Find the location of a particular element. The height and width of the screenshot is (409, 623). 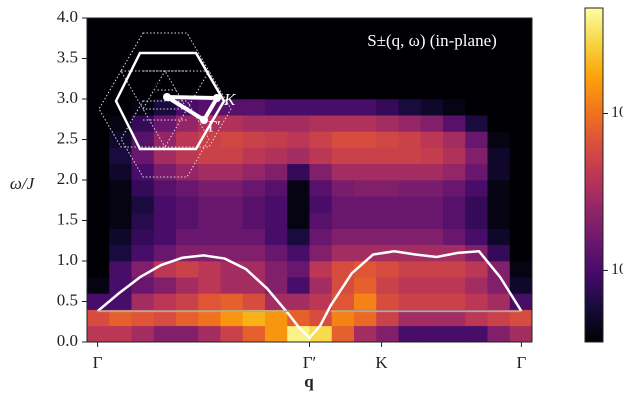

colorbar is located at coordinates (594, 175).